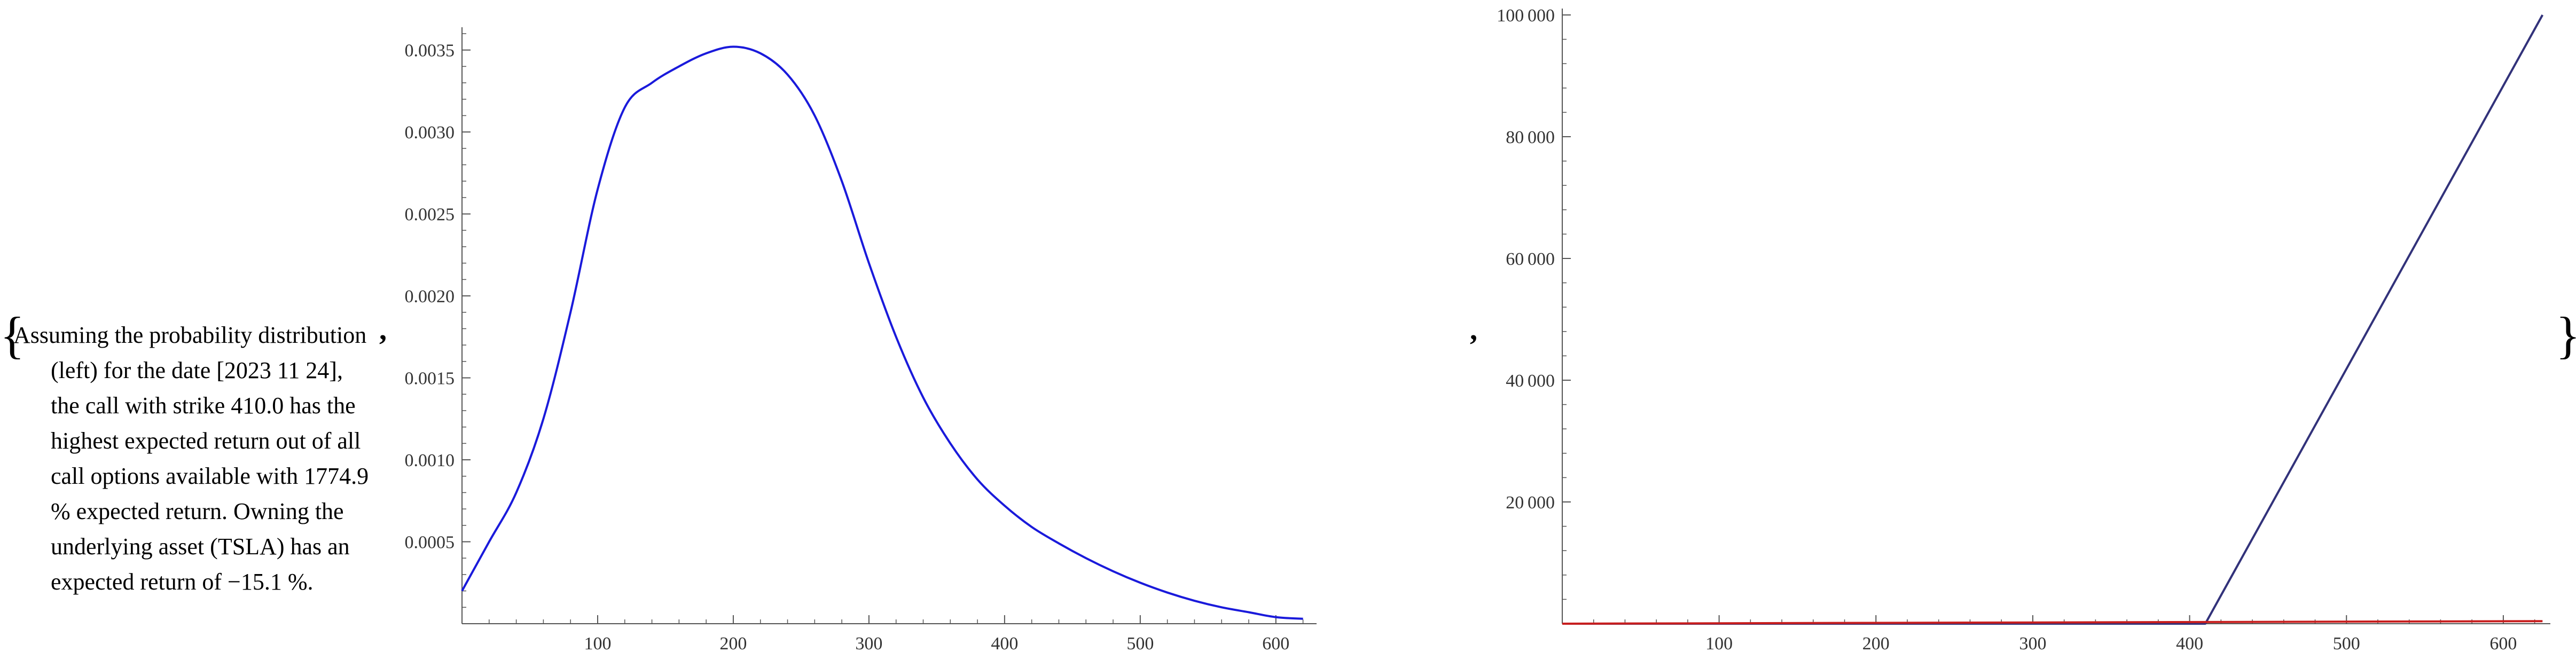 The height and width of the screenshot is (652, 2576). I want to click on series-line, so click(2052, 622).